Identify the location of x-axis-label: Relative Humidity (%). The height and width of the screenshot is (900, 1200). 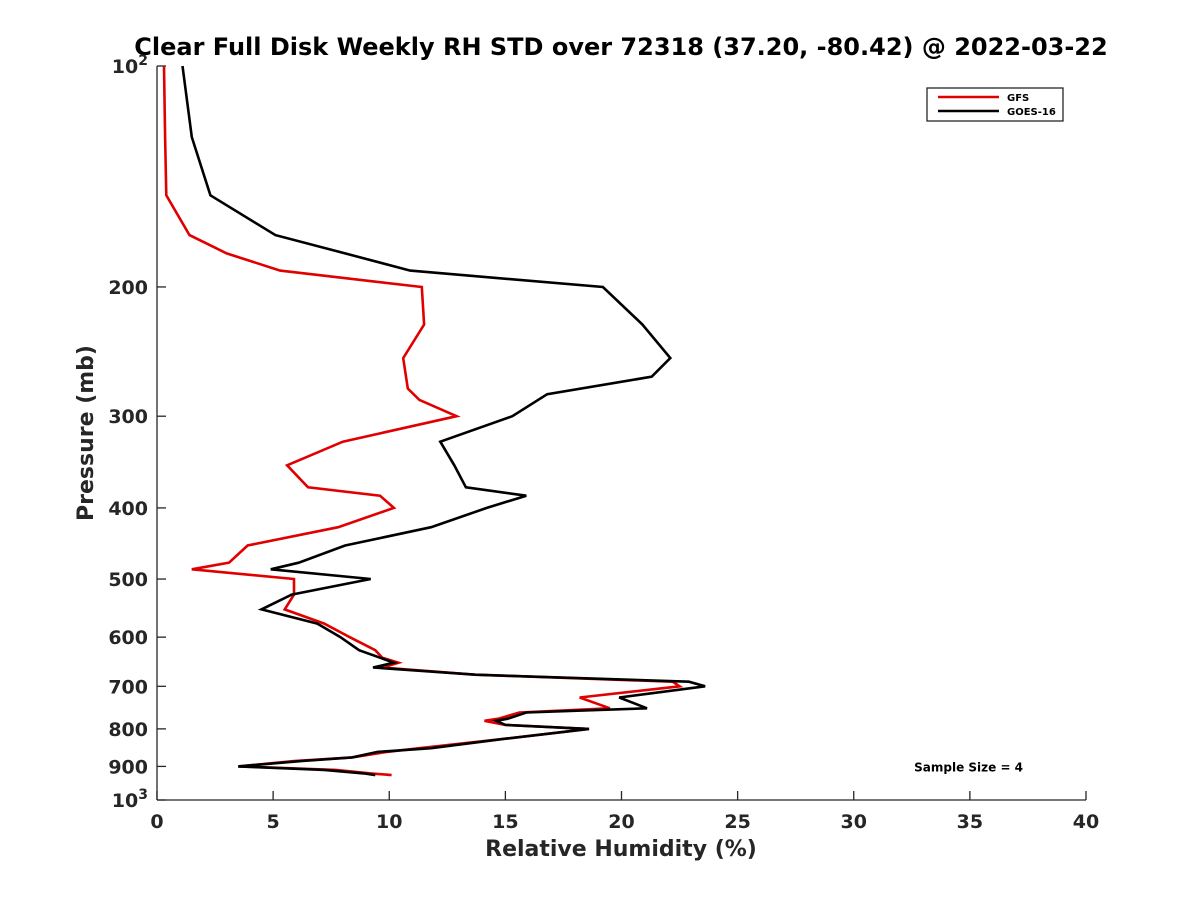
(621, 849).